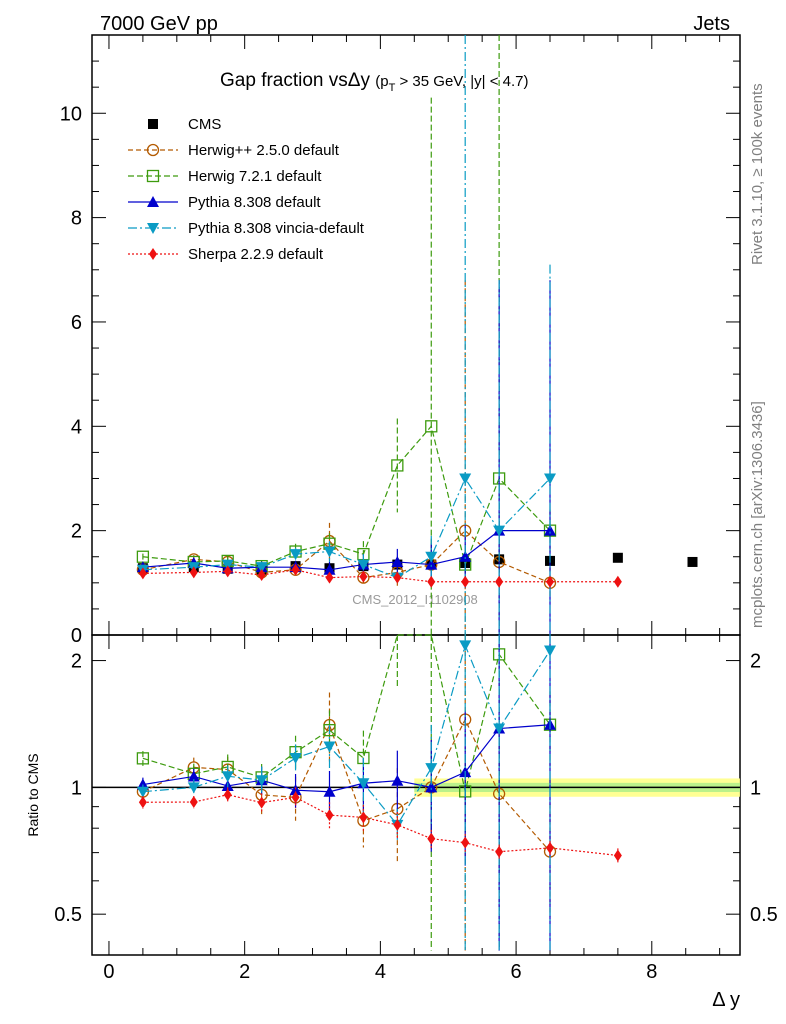 This screenshot has width=786, height=1024. What do you see at coordinates (71, 375) in the screenshot?
I see `y-tick-labels: 0 2 4 6 8 10` at bounding box center [71, 375].